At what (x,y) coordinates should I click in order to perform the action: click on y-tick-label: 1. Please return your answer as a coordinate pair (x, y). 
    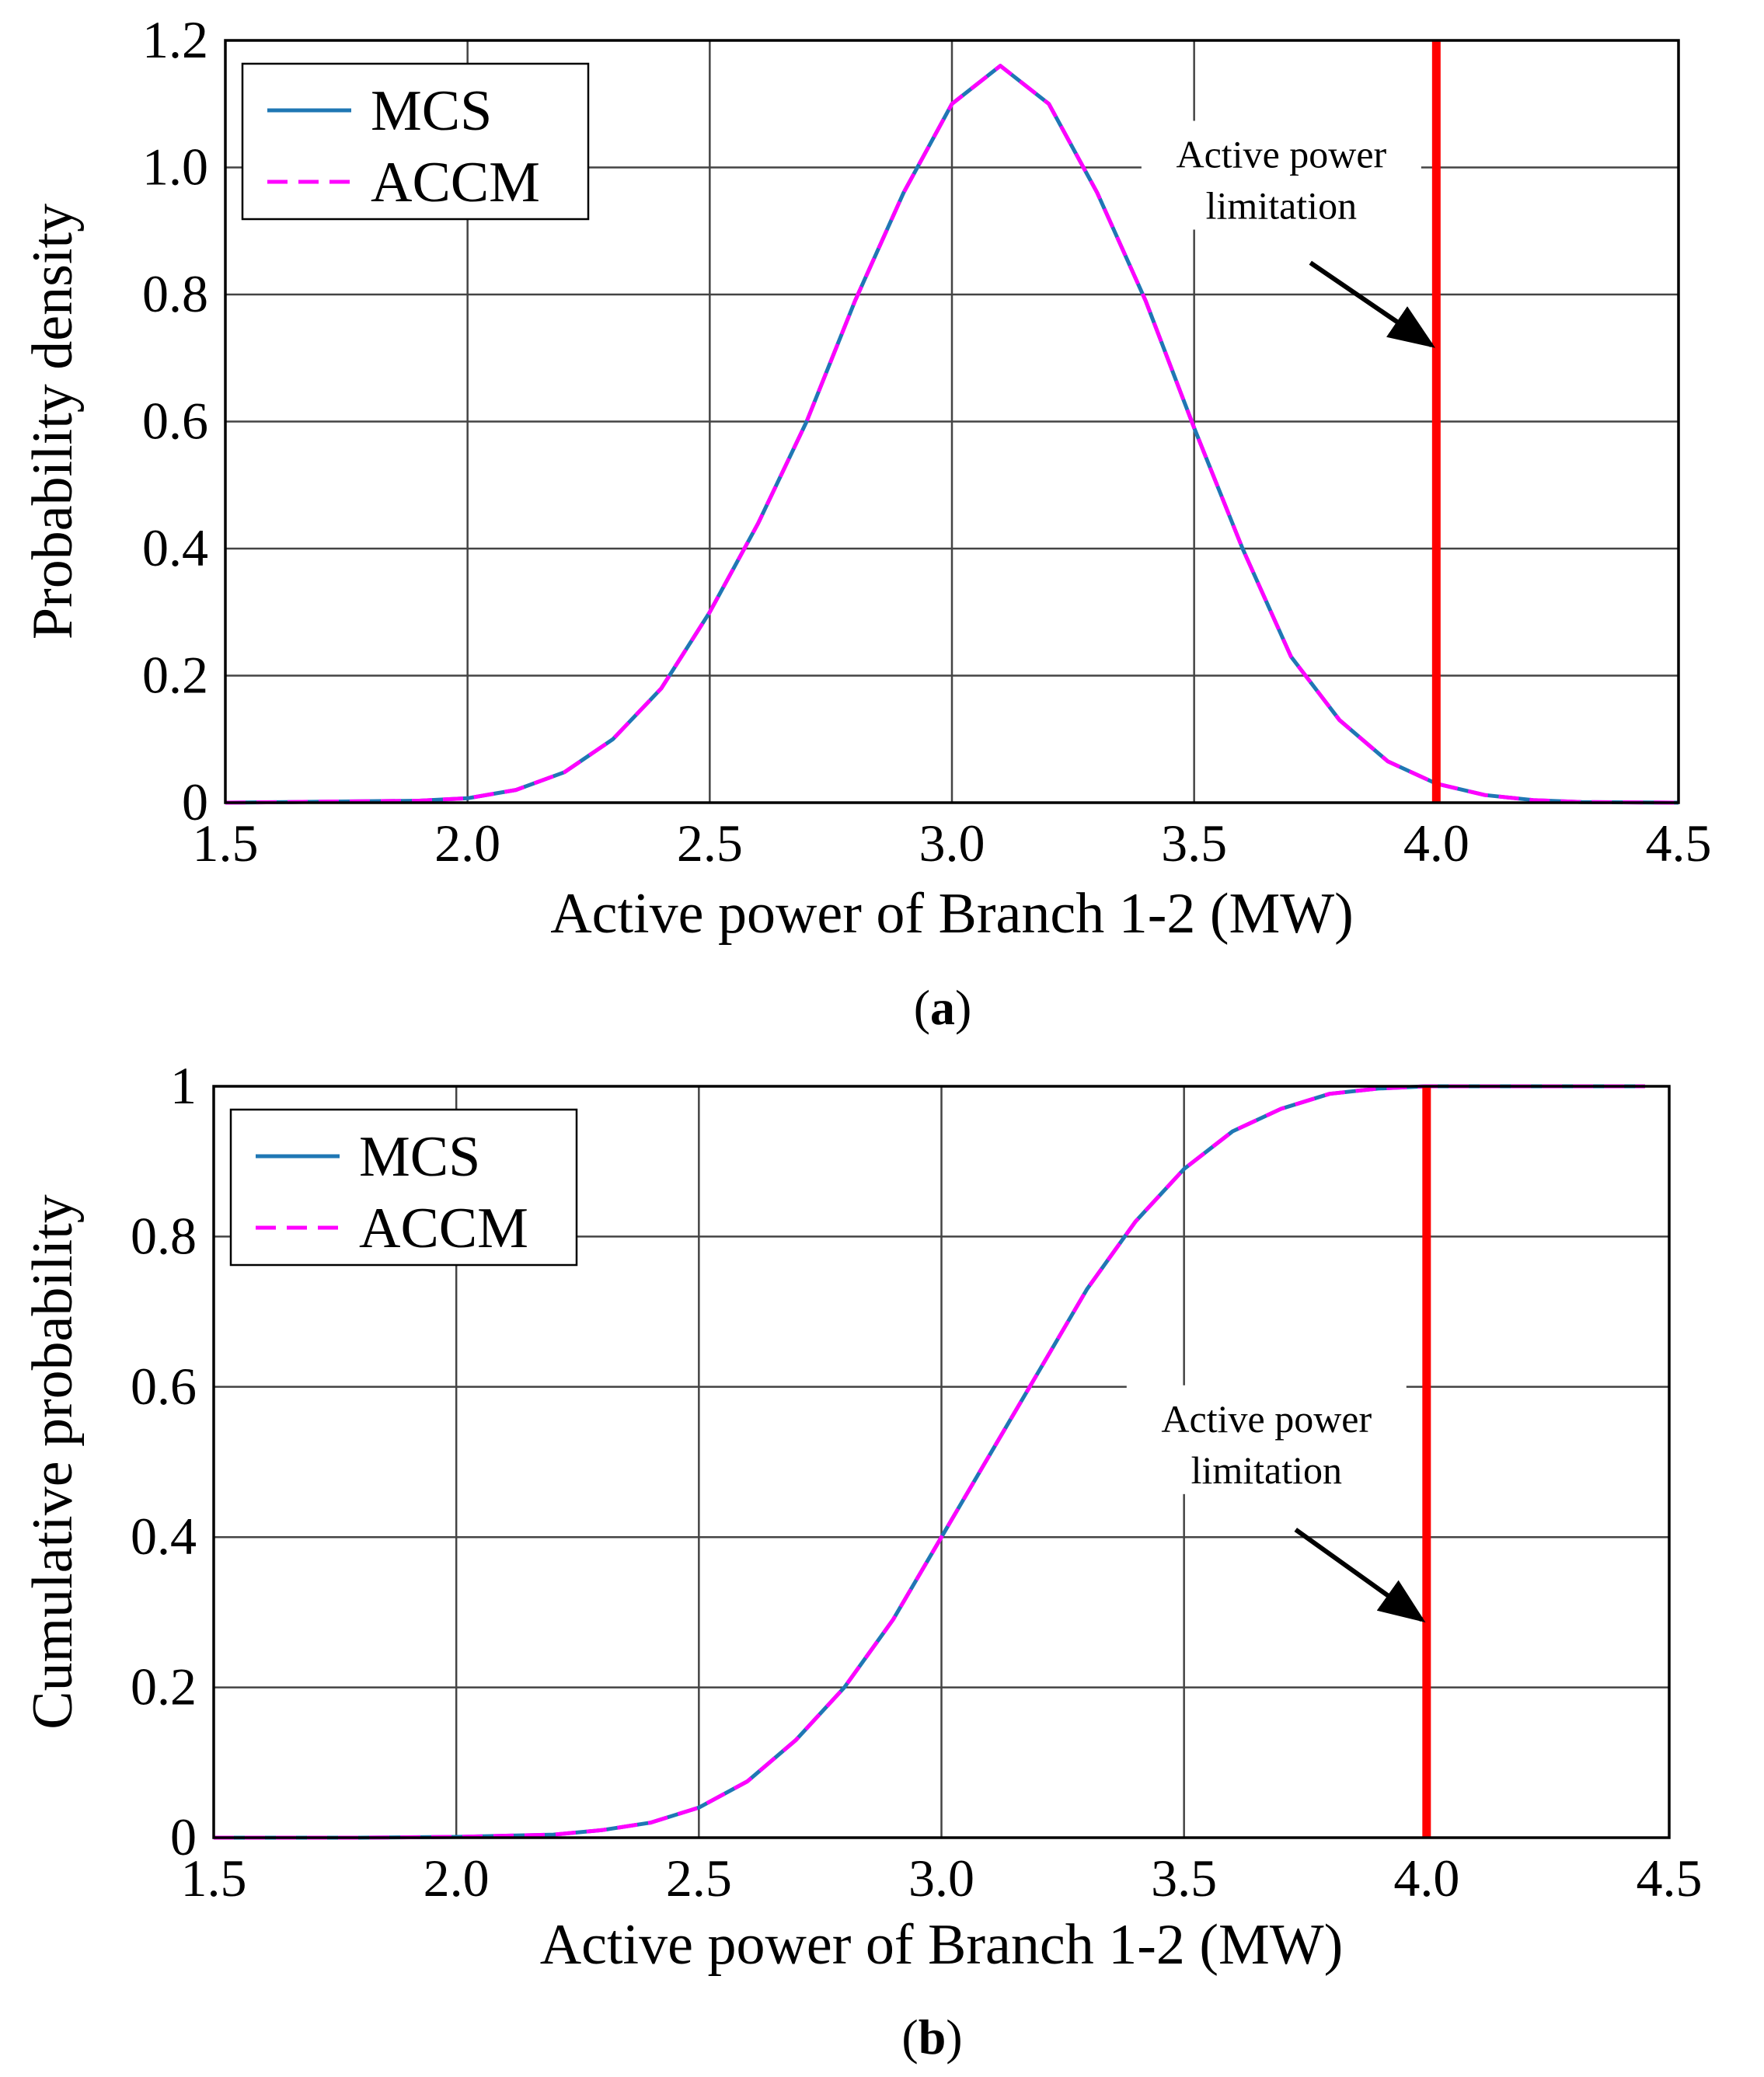
    Looking at the image, I should click on (183, 1085).